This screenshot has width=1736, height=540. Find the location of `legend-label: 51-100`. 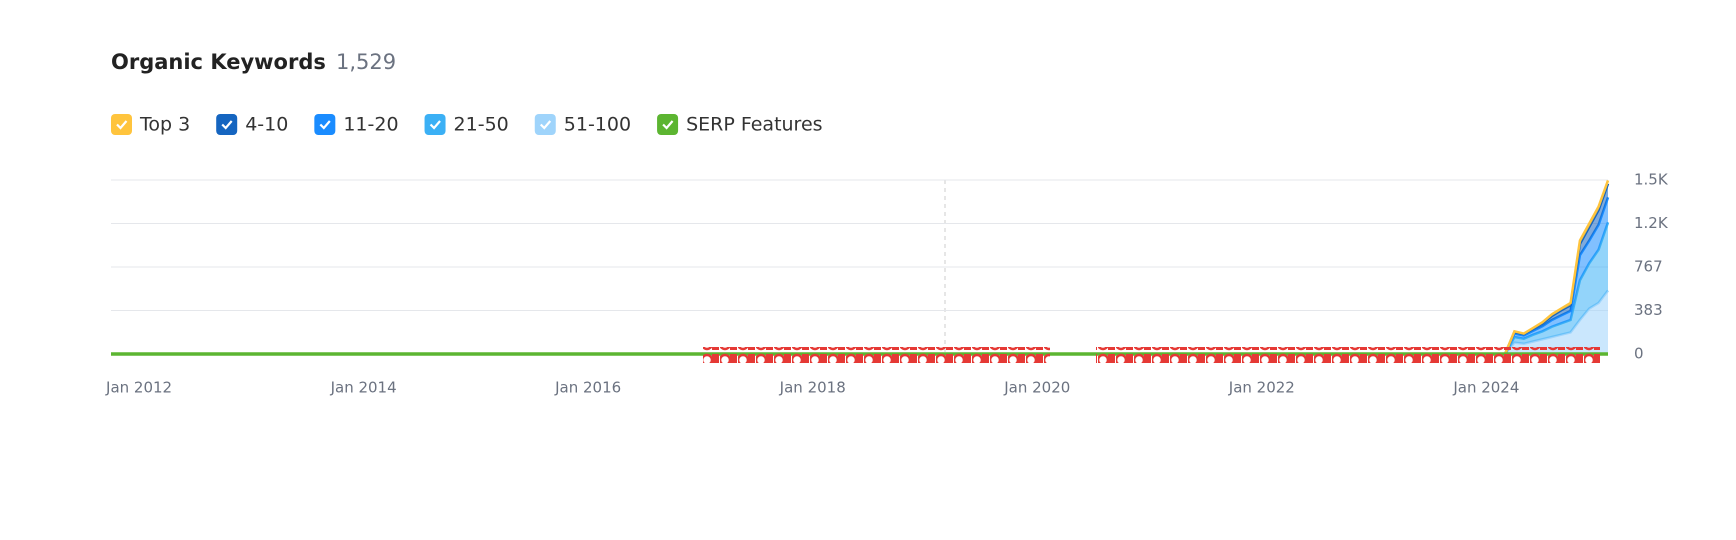

legend-label: 51-100 is located at coordinates (597, 125).